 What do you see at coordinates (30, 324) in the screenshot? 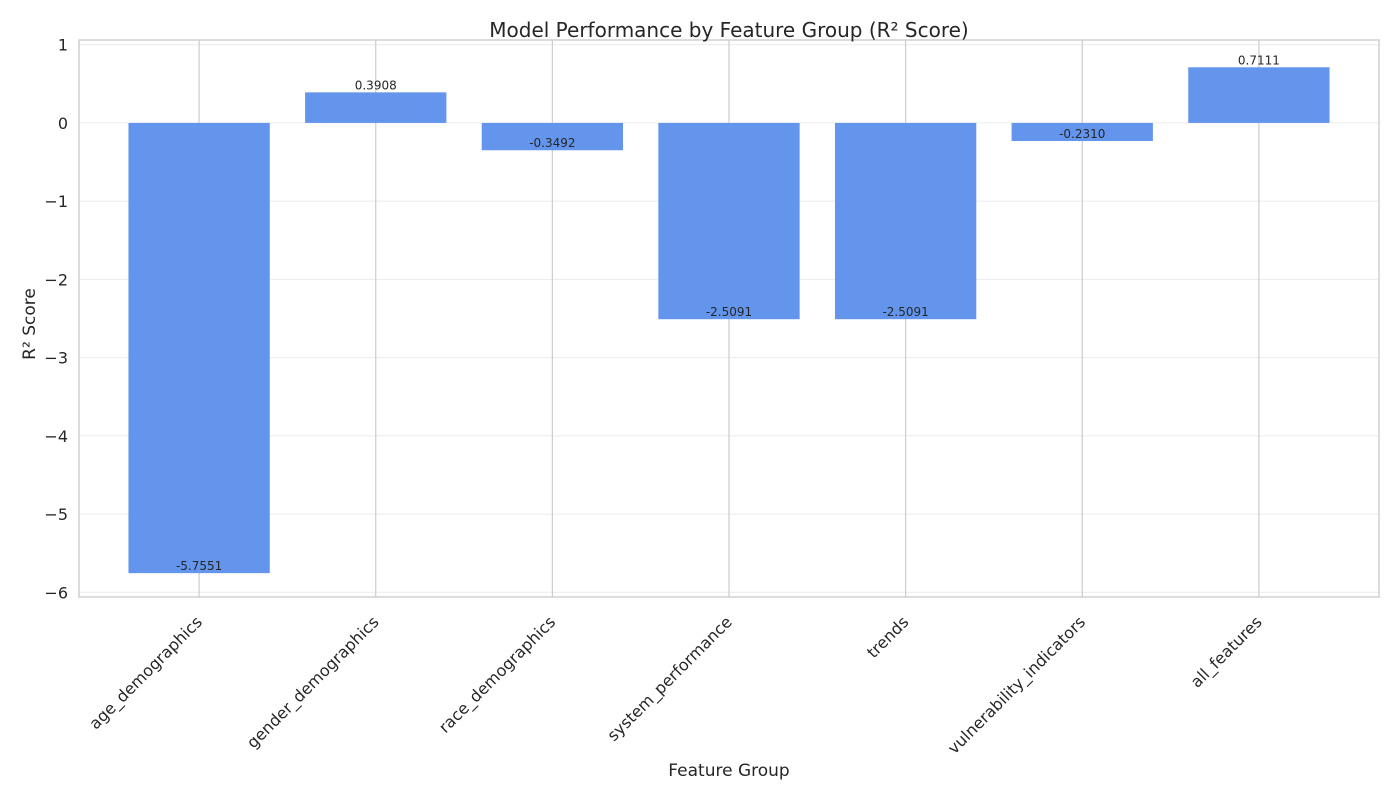
I see `y-axis-label: R² Score` at bounding box center [30, 324].